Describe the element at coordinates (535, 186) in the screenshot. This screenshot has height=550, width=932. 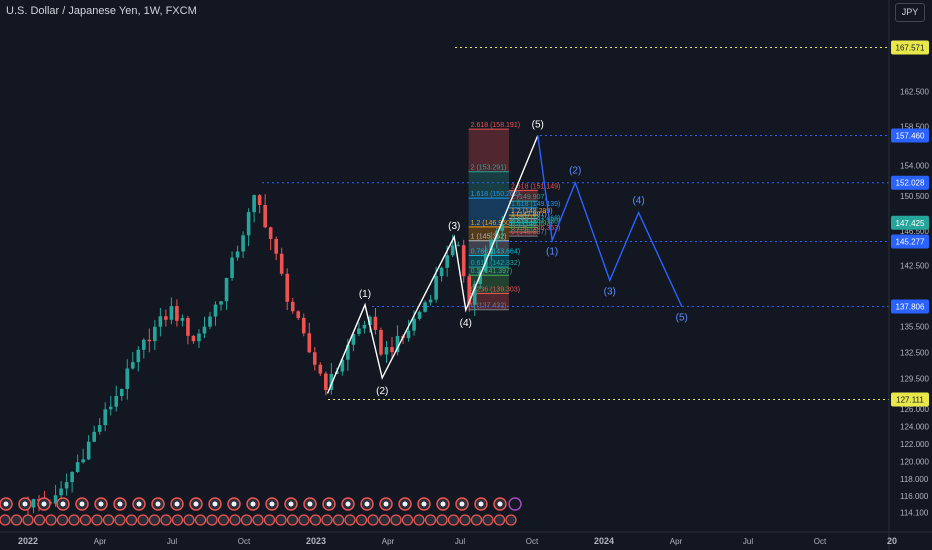
I see `fib-level-label: 2.618 (151.149)` at that location.